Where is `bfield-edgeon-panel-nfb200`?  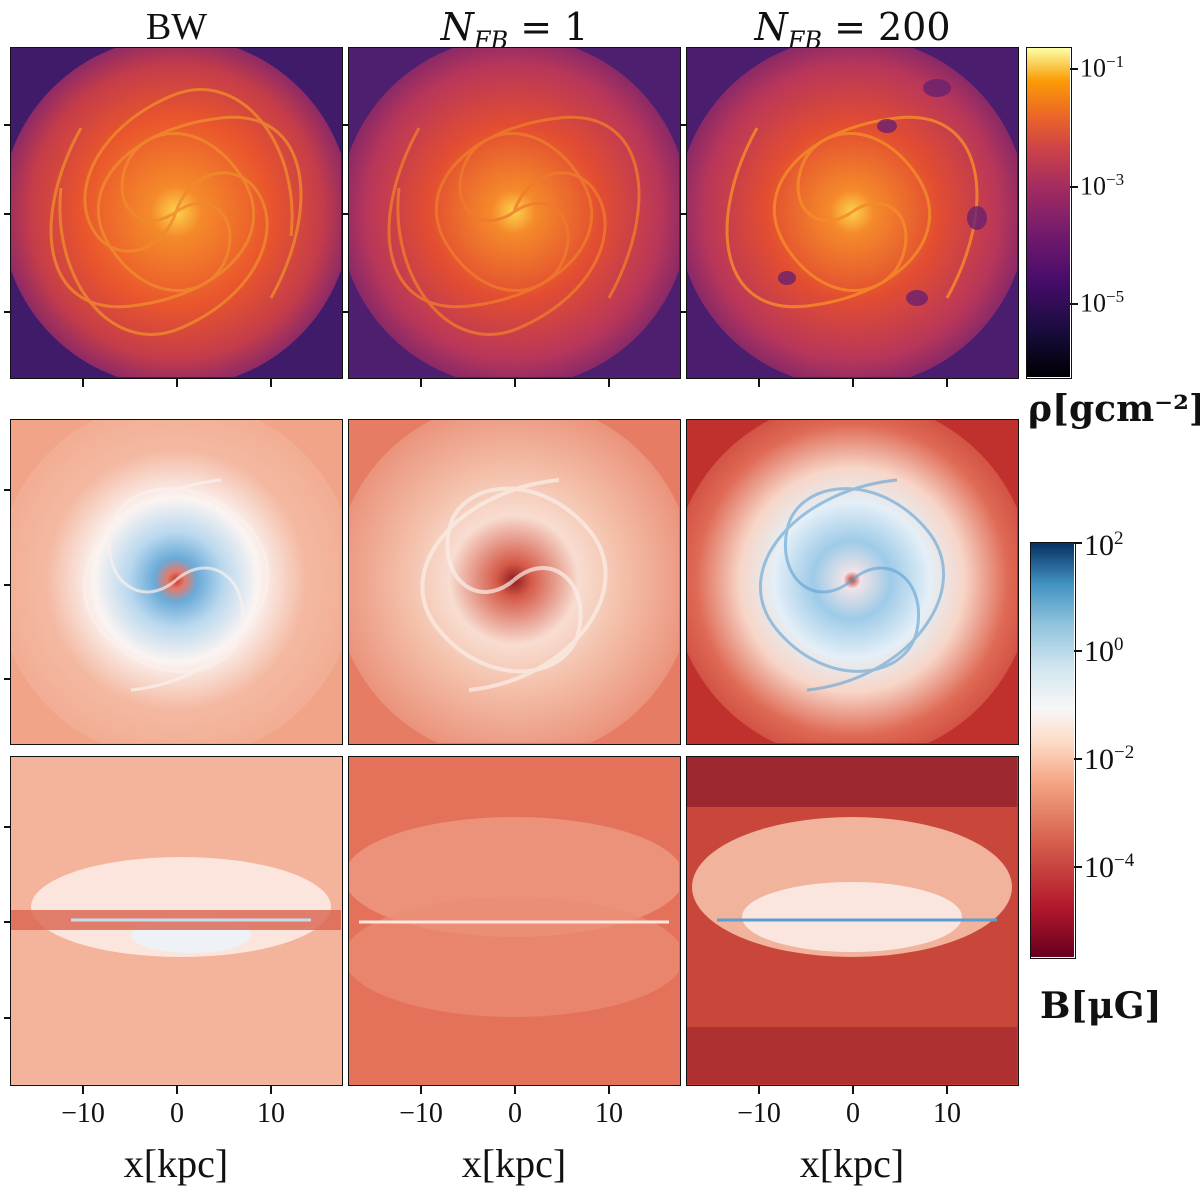 bfield-edgeon-panel-nfb200 is located at coordinates (852, 921).